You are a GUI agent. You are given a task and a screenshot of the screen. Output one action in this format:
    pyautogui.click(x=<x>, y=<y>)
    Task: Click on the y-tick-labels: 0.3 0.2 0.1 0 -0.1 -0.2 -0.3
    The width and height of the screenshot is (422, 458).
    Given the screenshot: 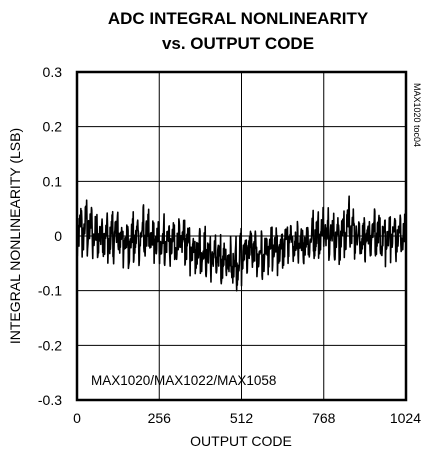 What is the action you would take?
    pyautogui.click(x=50, y=236)
    